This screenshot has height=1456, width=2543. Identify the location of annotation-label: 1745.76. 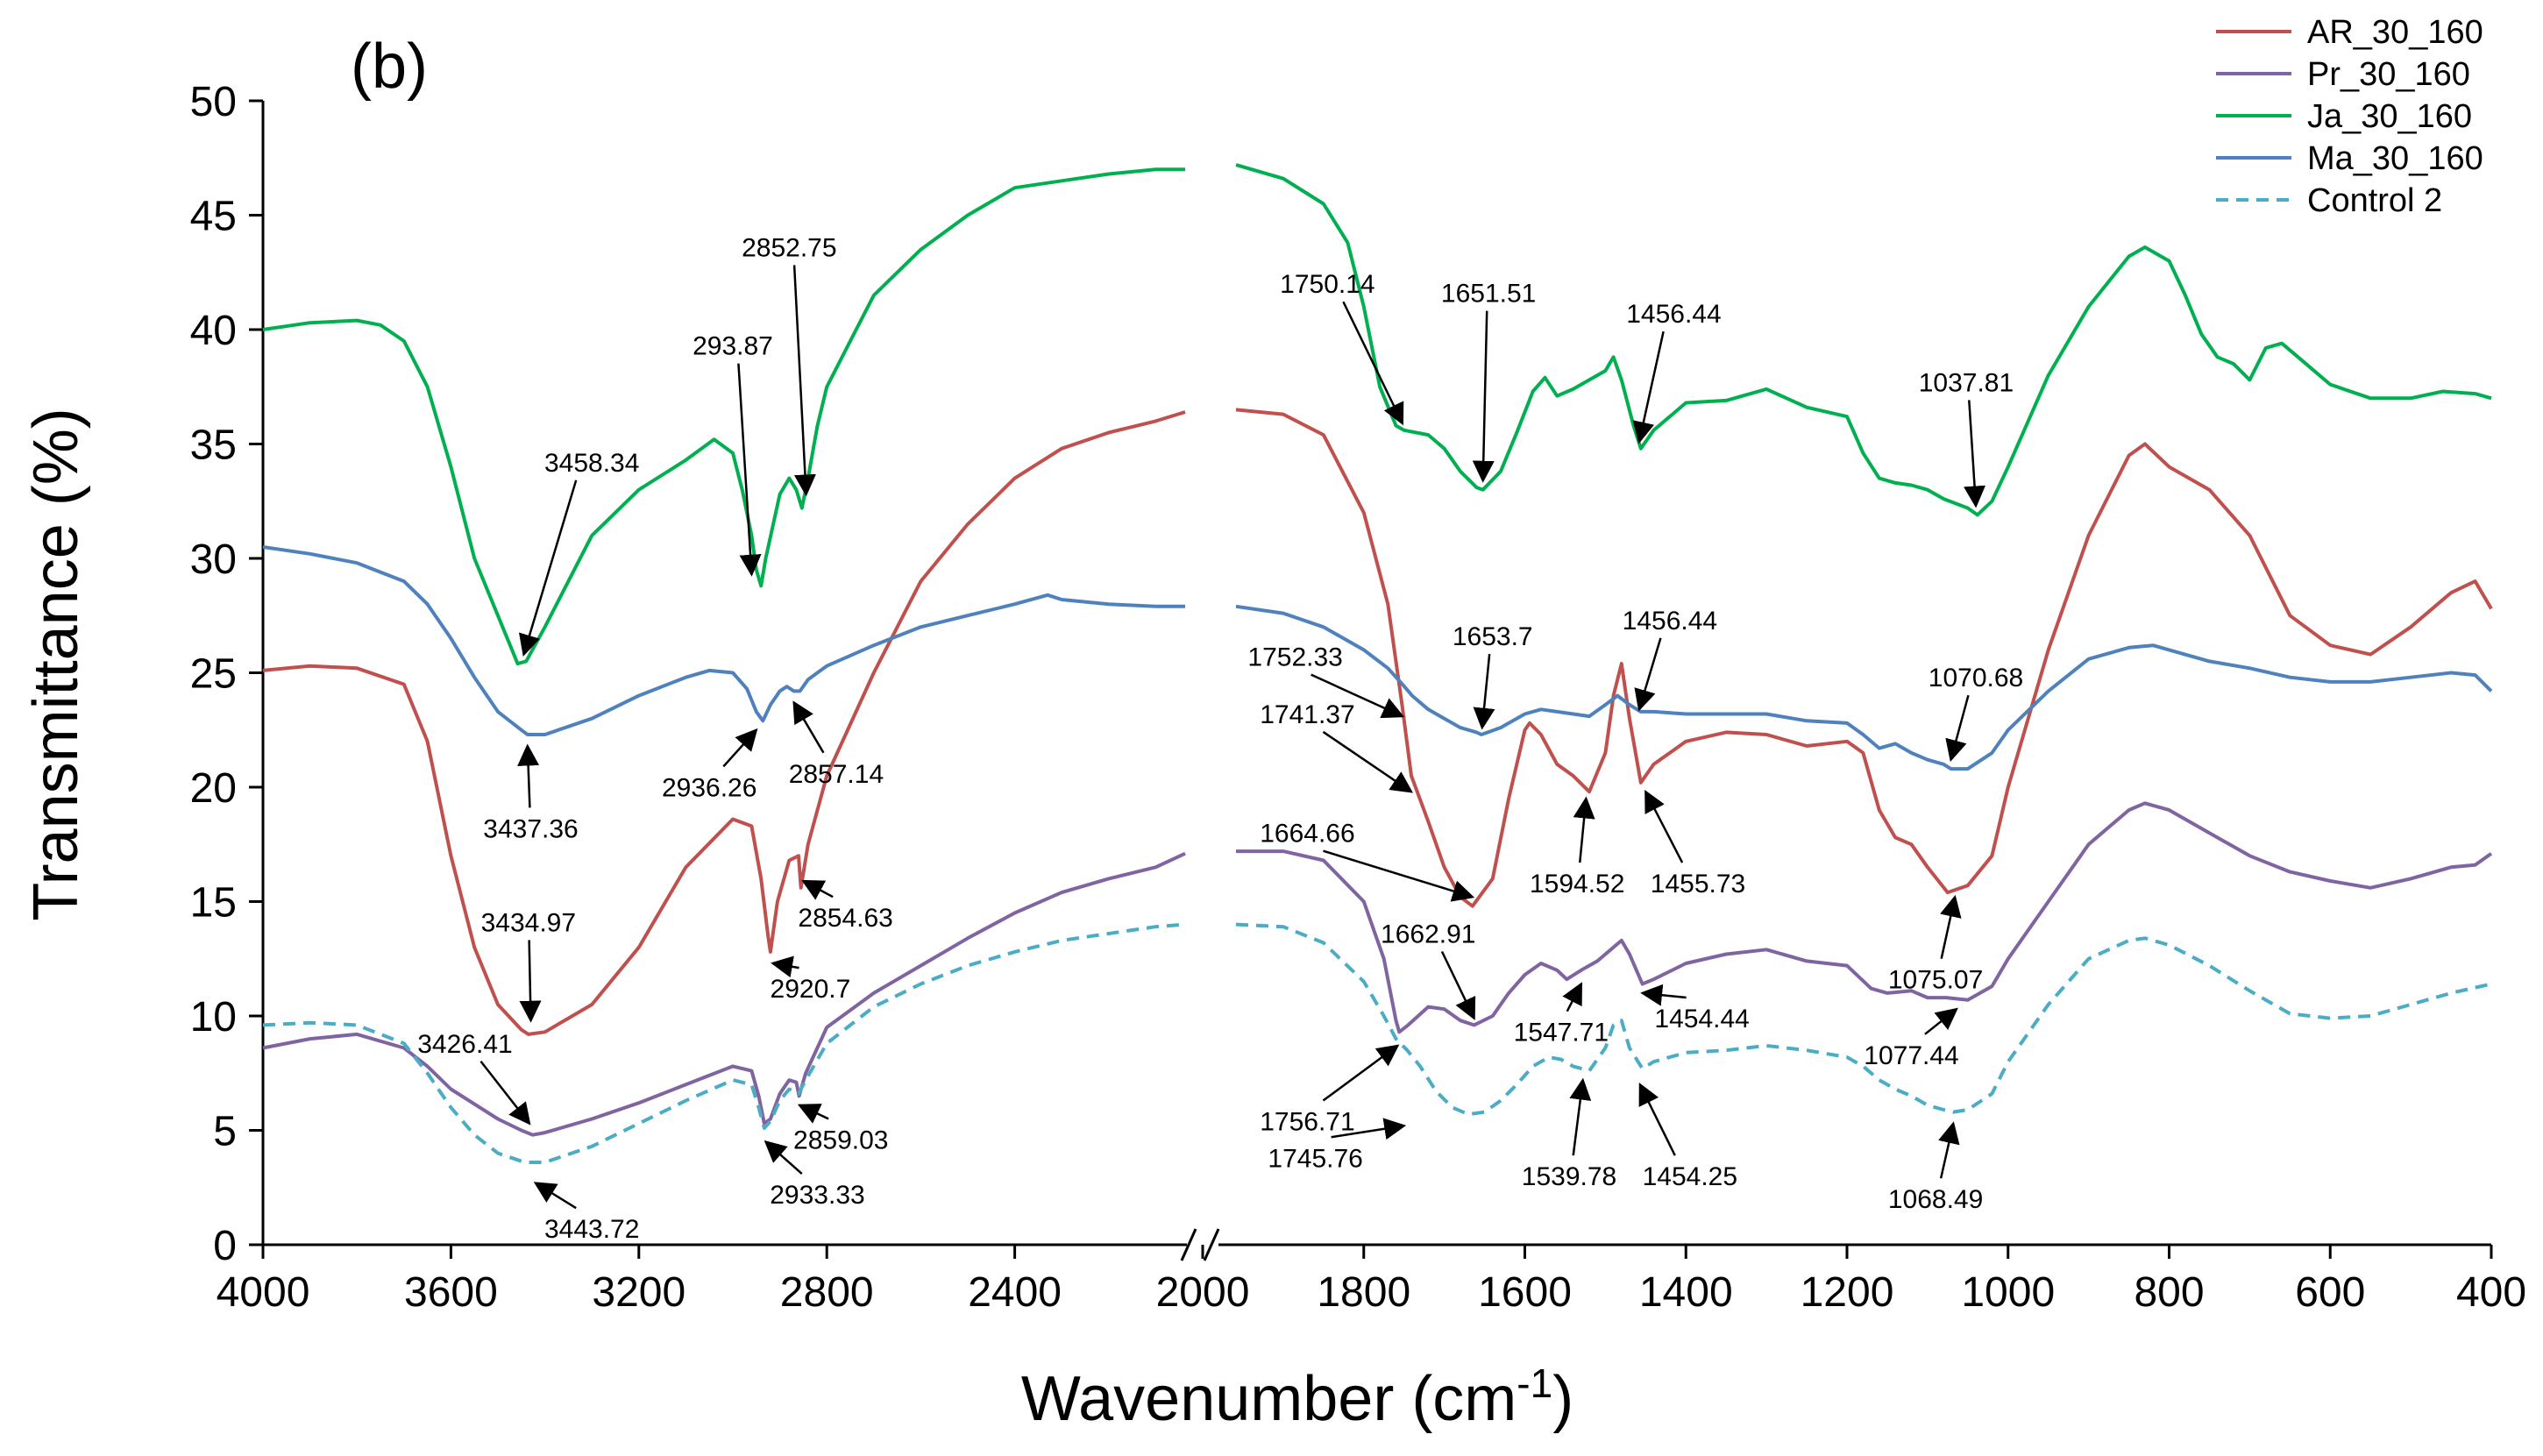
(1315, 1158).